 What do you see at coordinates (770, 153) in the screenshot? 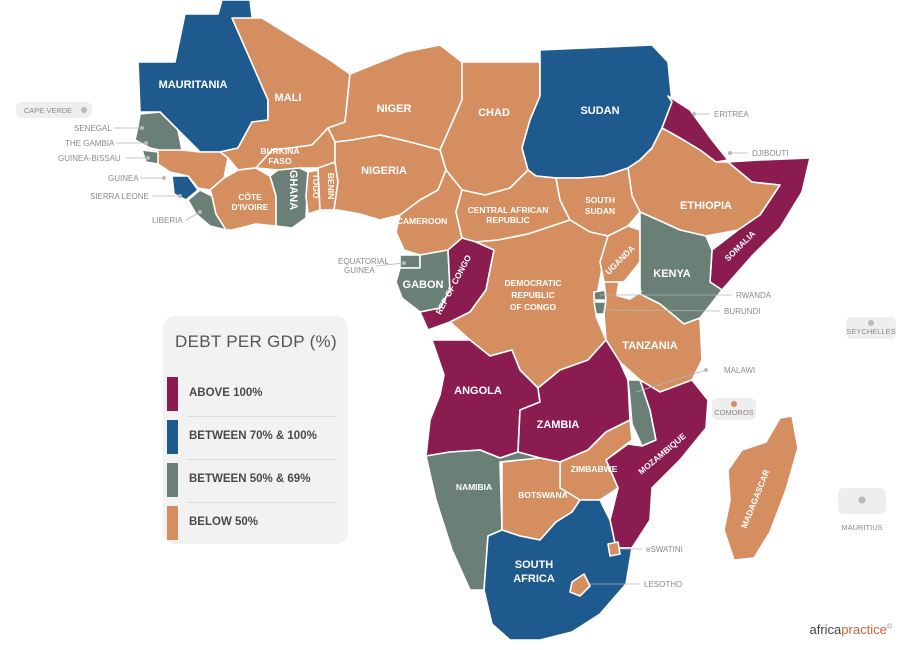
I see `callout-djibouti: DJIBOUTI` at bounding box center [770, 153].